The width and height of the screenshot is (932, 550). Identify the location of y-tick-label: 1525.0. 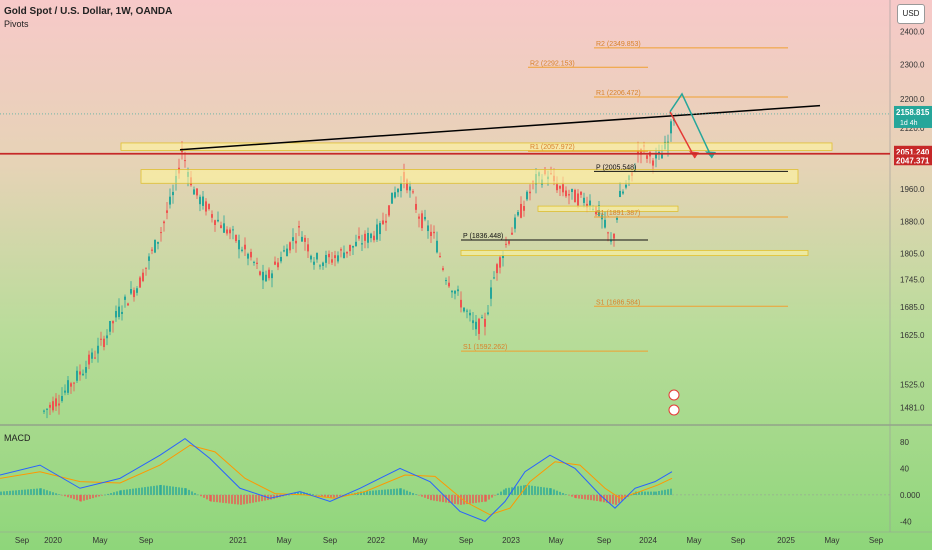
(912, 385).